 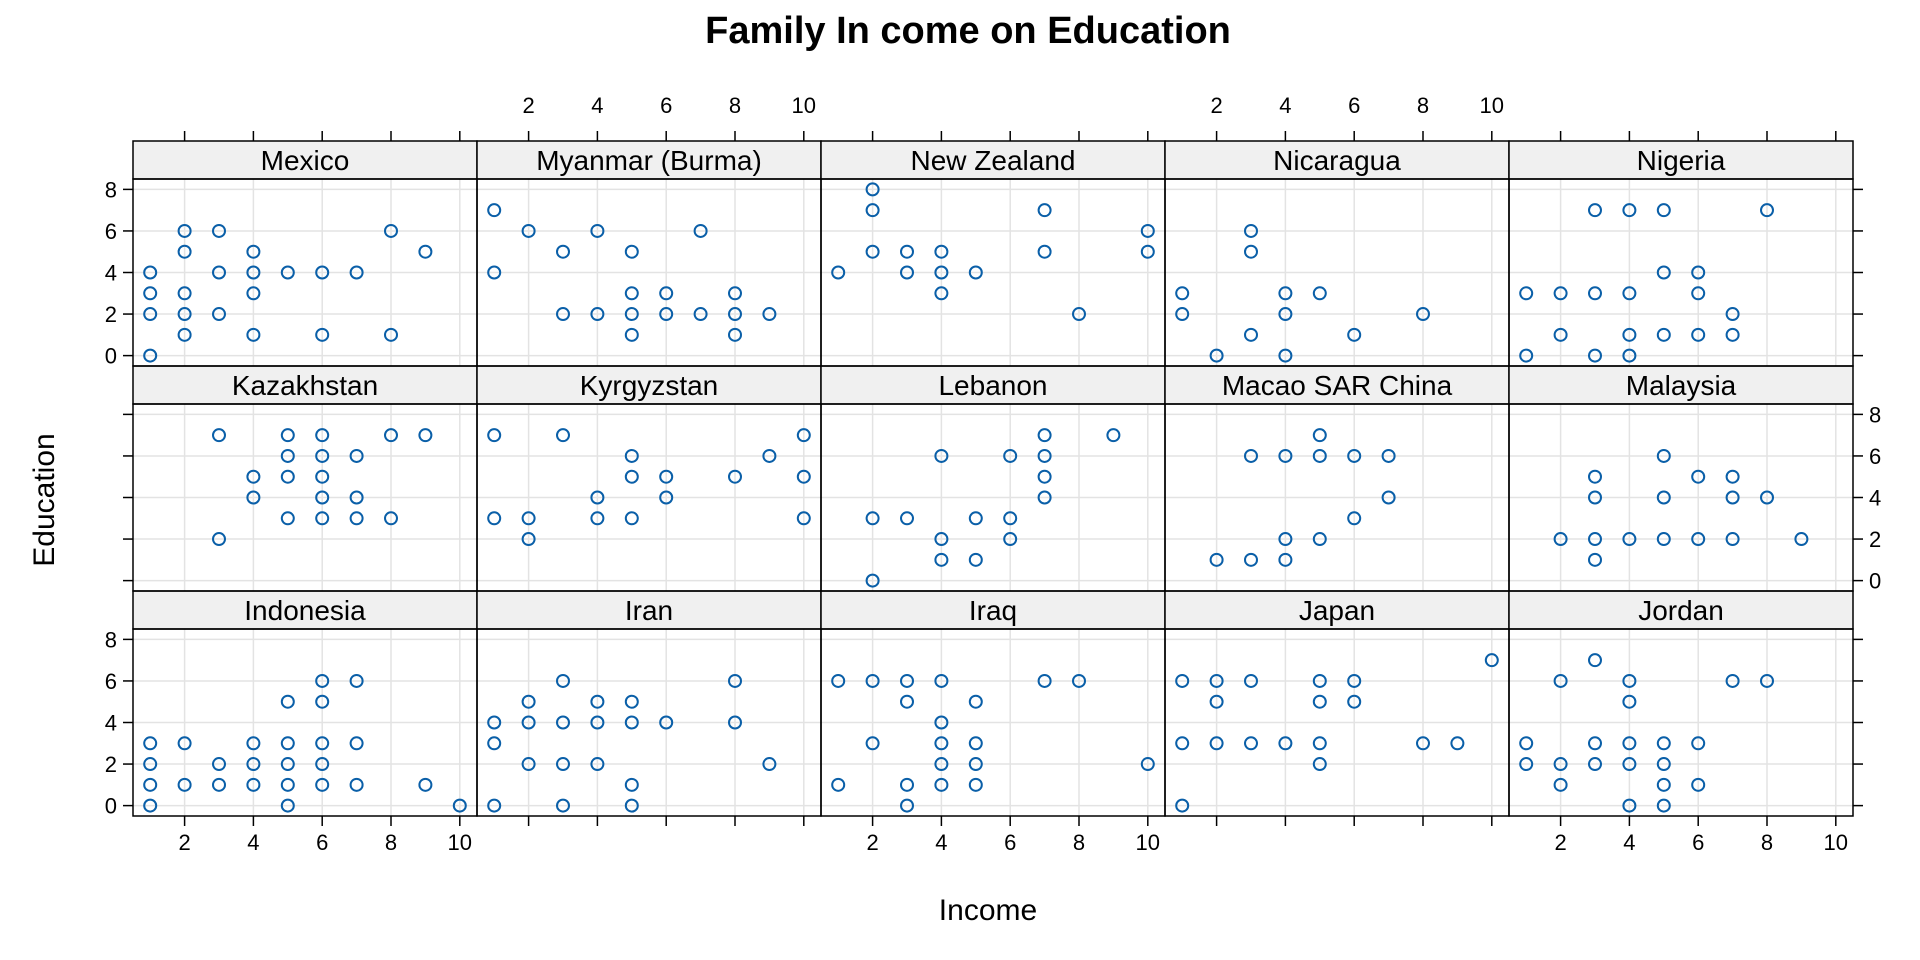 I want to click on panel-label-iran: Iran, so click(x=649, y=610).